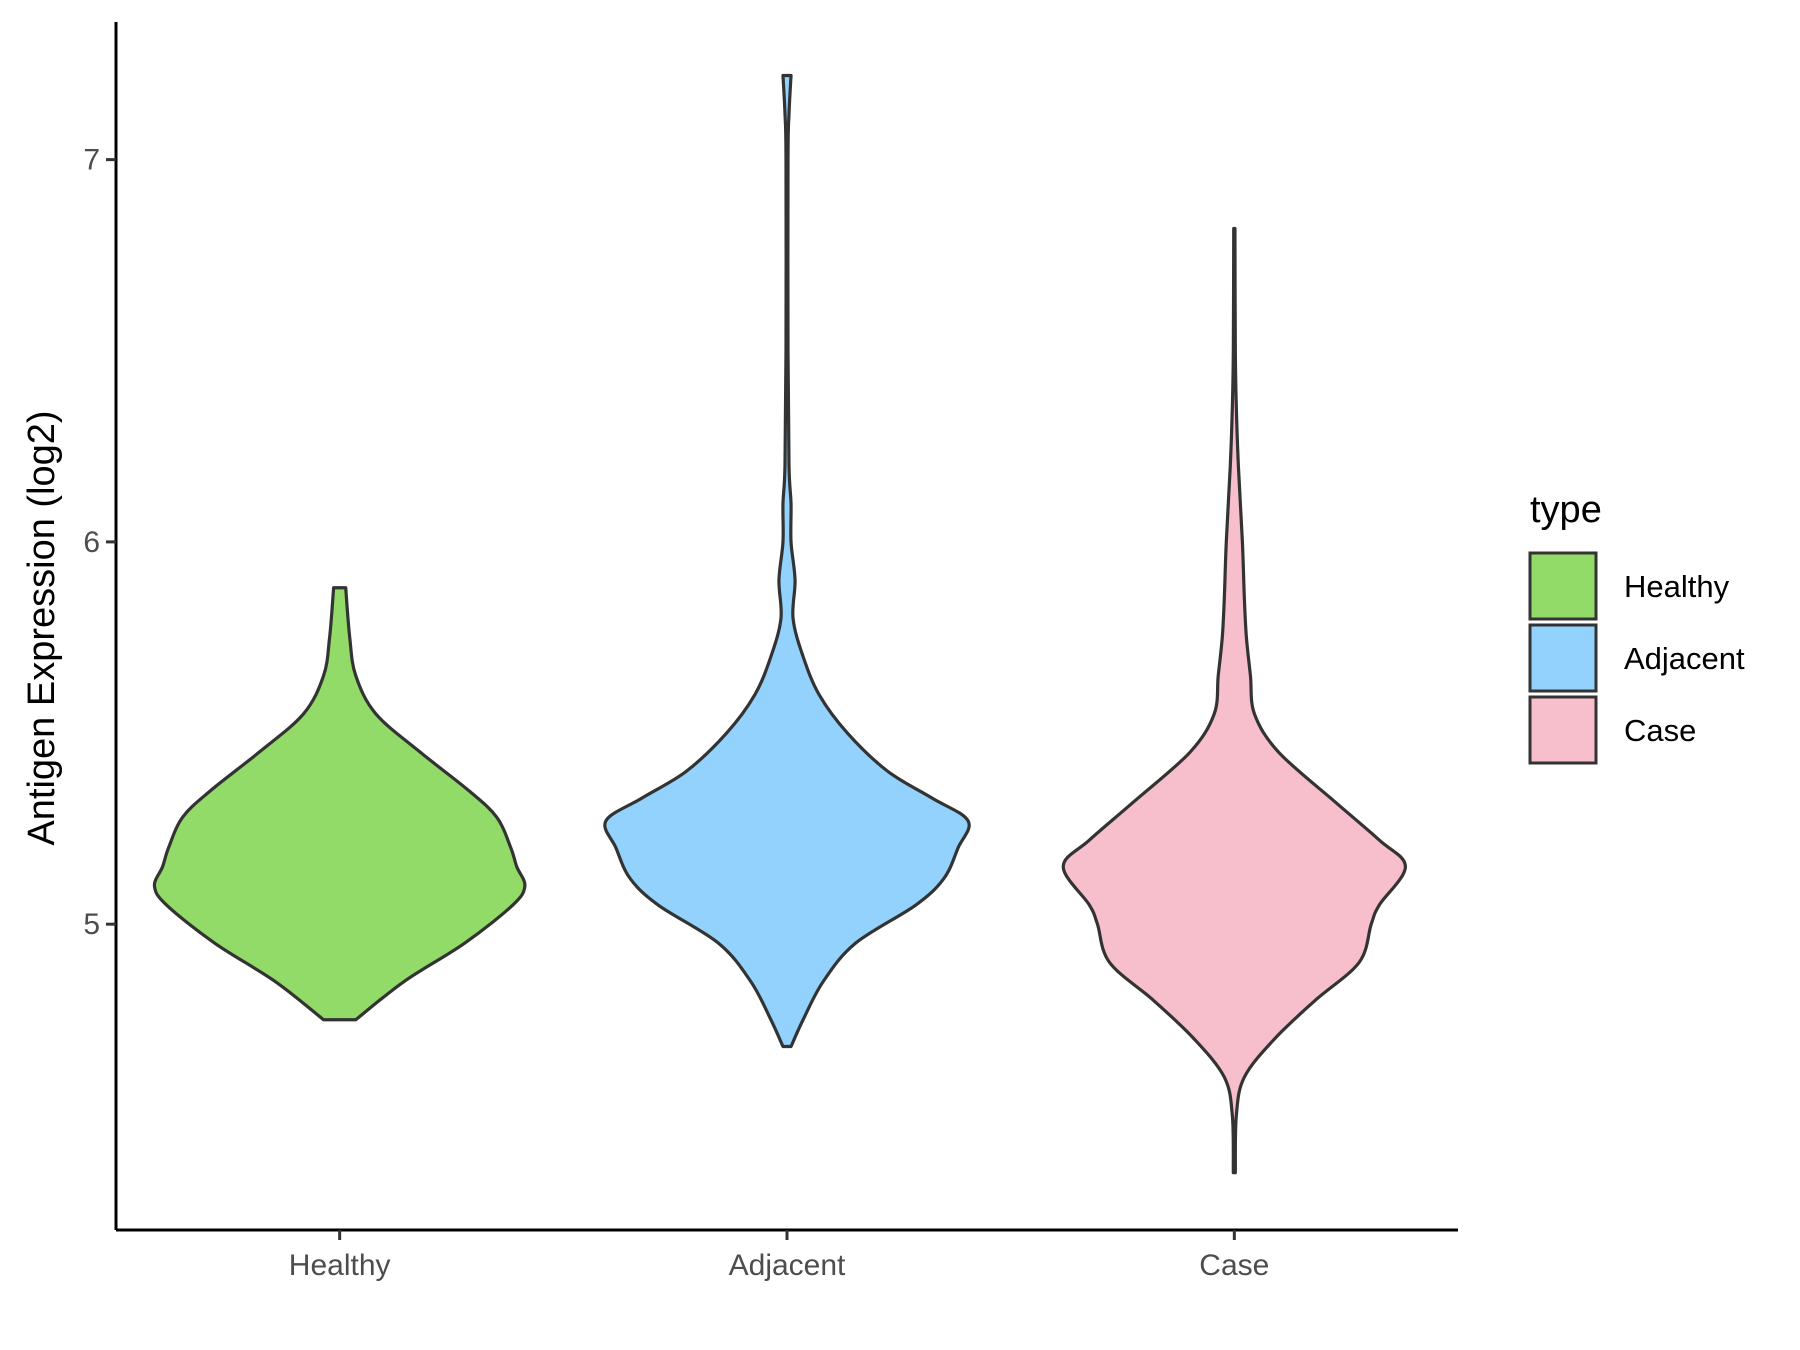 The height and width of the screenshot is (1350, 1800). Describe the element at coordinates (1234, 1265) in the screenshot. I see `x-tick-label-case: Case` at that location.